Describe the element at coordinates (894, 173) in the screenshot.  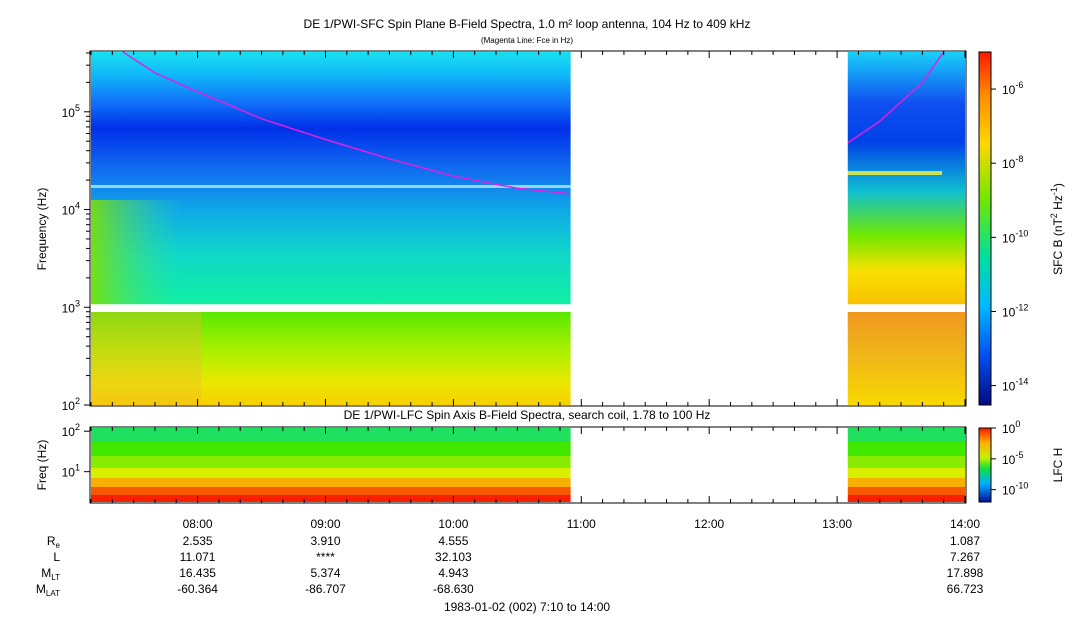
I see `sfc-horizontal-line-right` at that location.